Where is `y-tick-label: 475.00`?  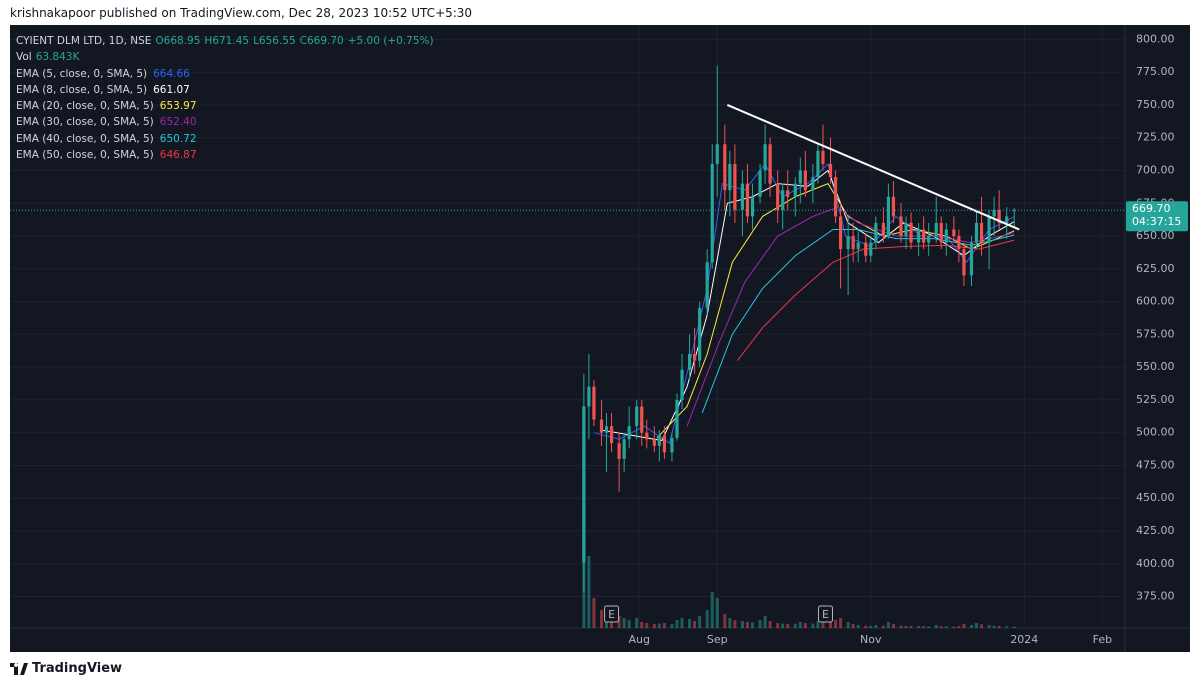
y-tick-label: 475.00 is located at coordinates (1155, 464).